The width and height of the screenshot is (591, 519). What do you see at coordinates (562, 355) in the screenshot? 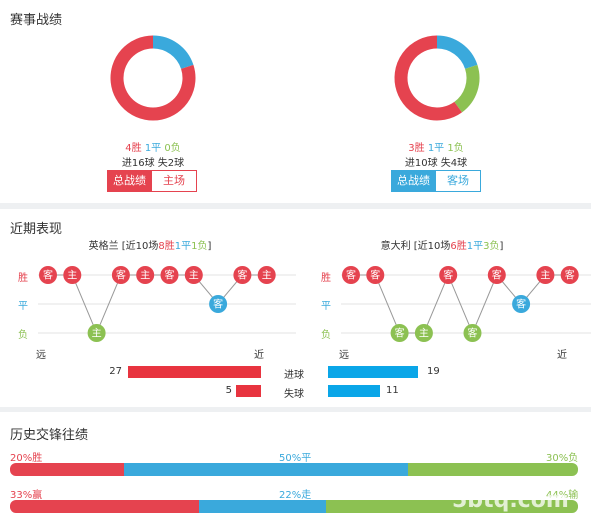
I see `right-axis-near: 近` at bounding box center [562, 355].